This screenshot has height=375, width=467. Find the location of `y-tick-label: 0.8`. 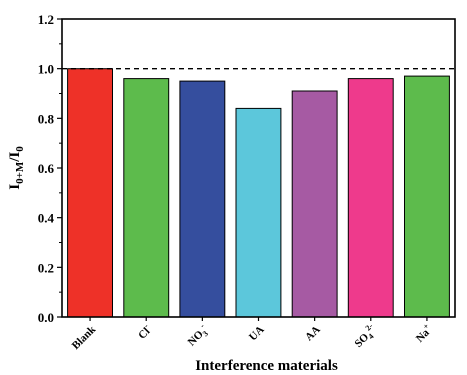

y-tick-label: 0.8 is located at coordinates (46, 118).